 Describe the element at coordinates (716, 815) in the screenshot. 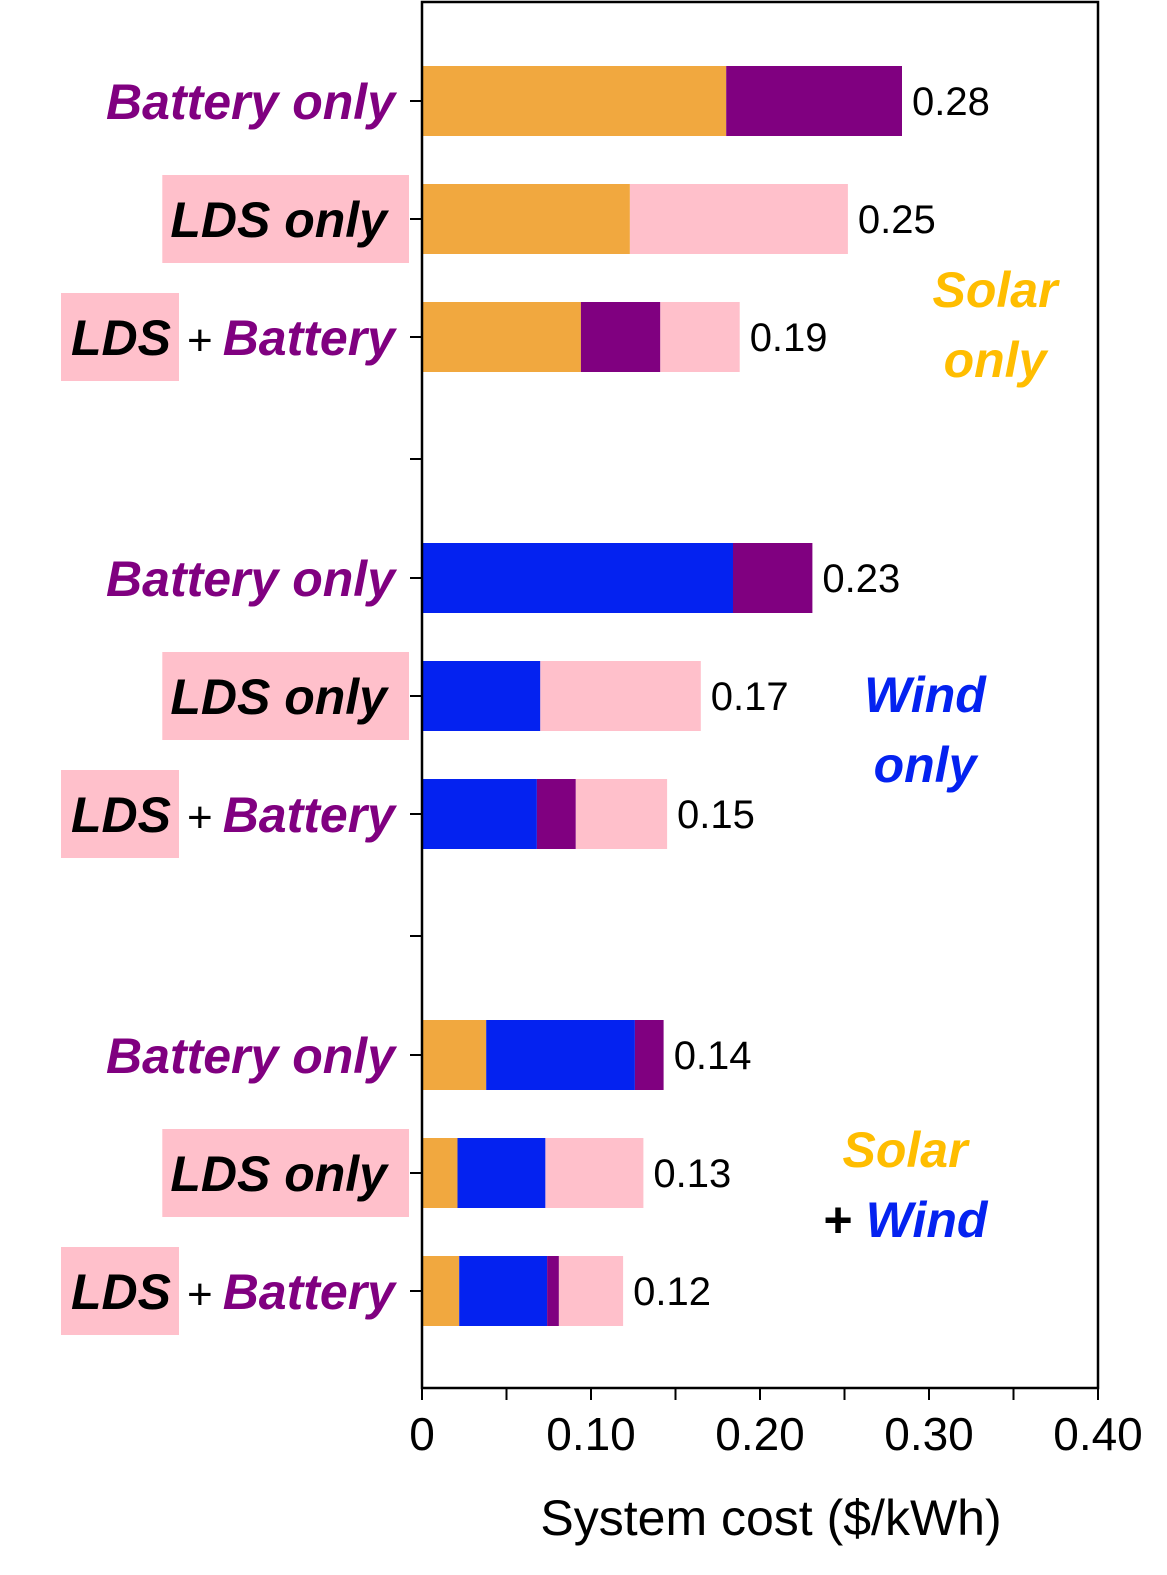

I see `bar-value-label: 0.15` at that location.